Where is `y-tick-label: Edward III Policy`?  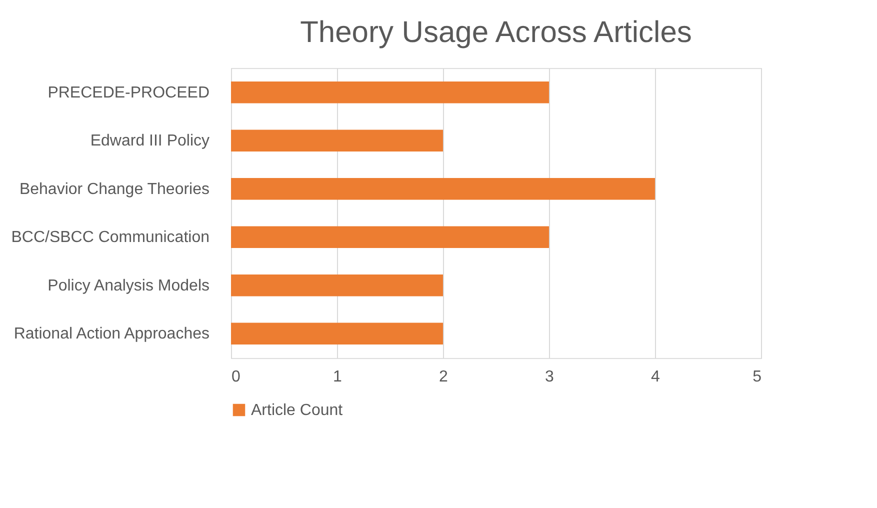 y-tick-label: Edward III Policy is located at coordinates (150, 141).